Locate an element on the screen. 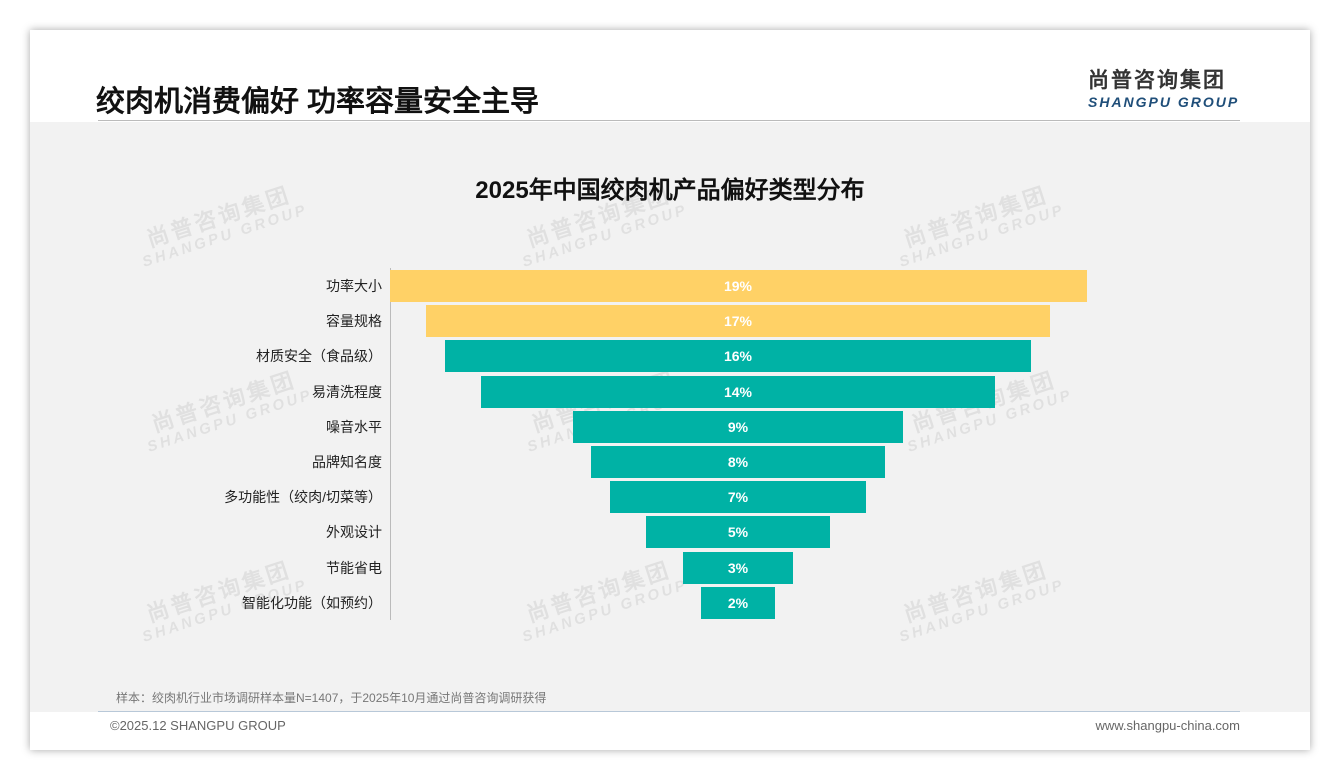 The image size is (1340, 780). logo-cn: 尚普咨询集团 is located at coordinates (1157, 80).